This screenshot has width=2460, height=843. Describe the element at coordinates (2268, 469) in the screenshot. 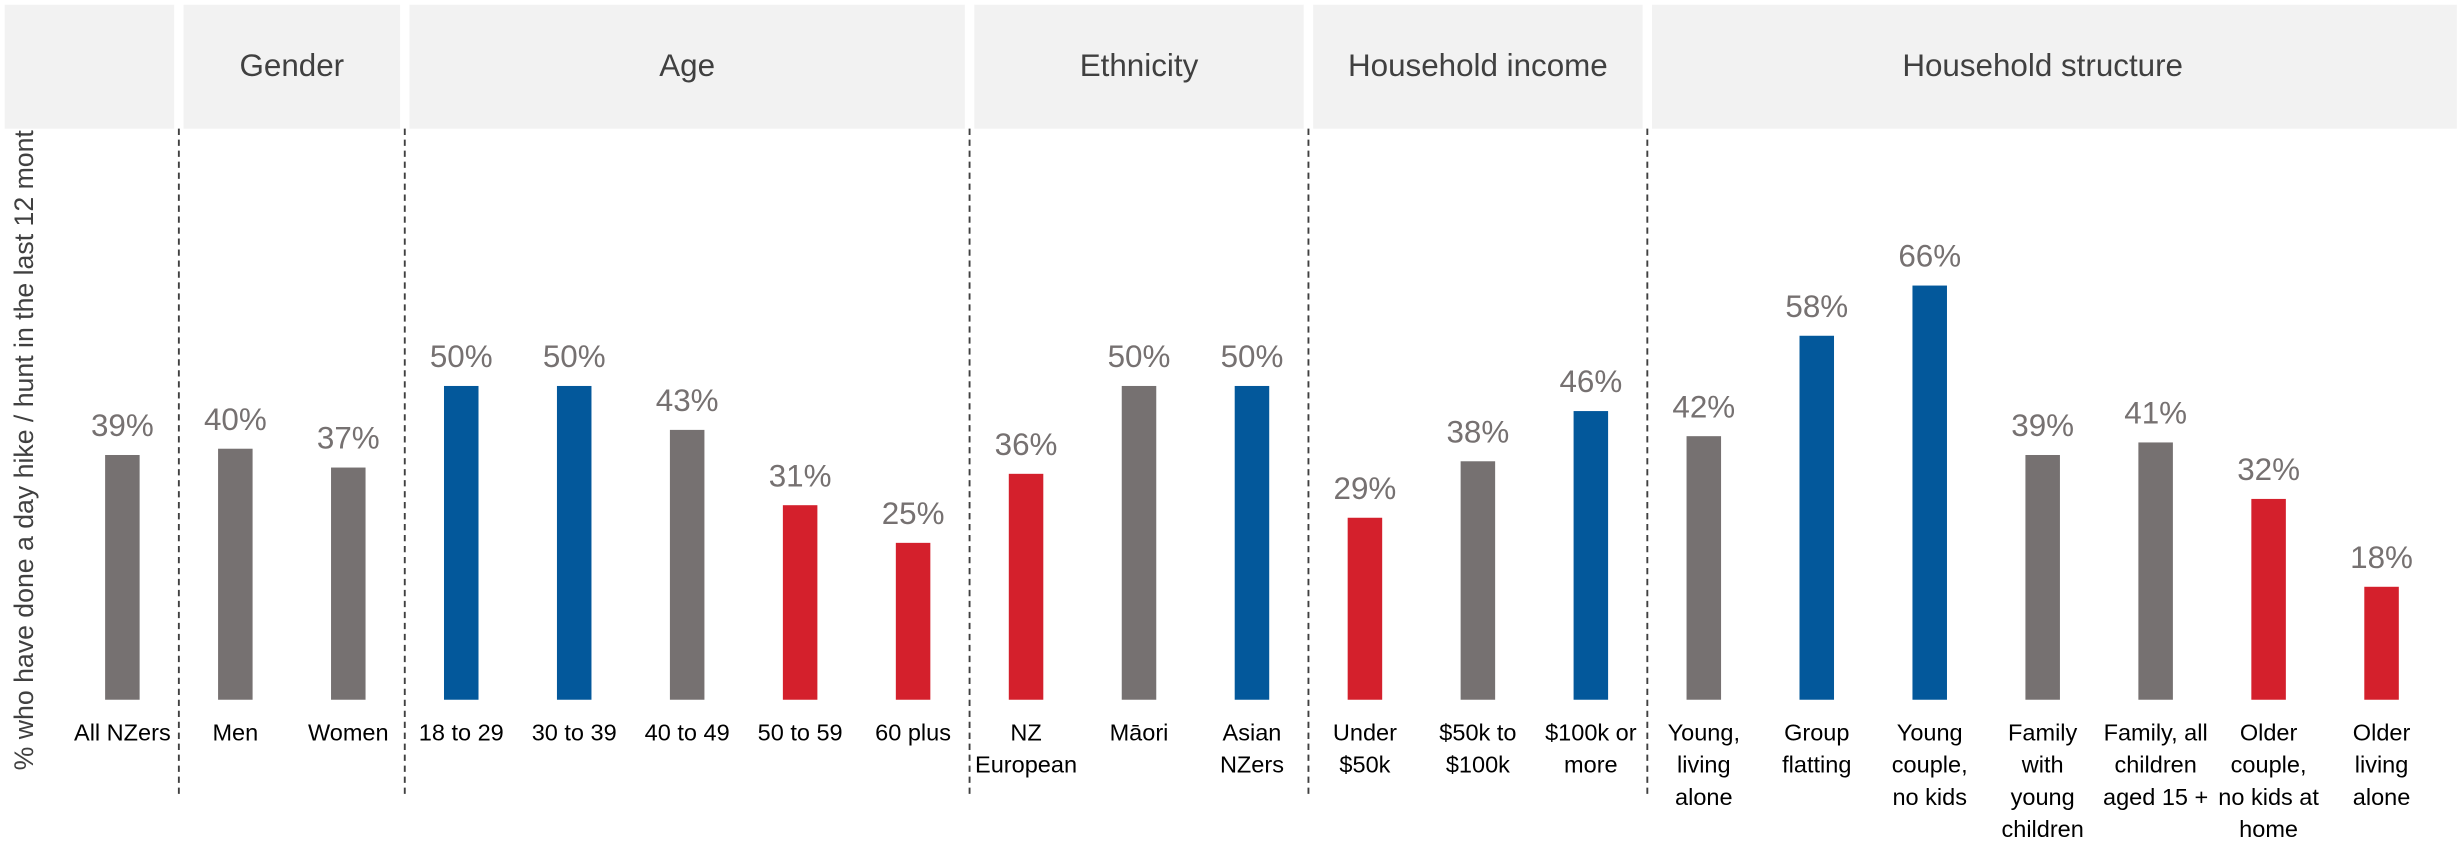

I see `value-label: 32%` at that location.